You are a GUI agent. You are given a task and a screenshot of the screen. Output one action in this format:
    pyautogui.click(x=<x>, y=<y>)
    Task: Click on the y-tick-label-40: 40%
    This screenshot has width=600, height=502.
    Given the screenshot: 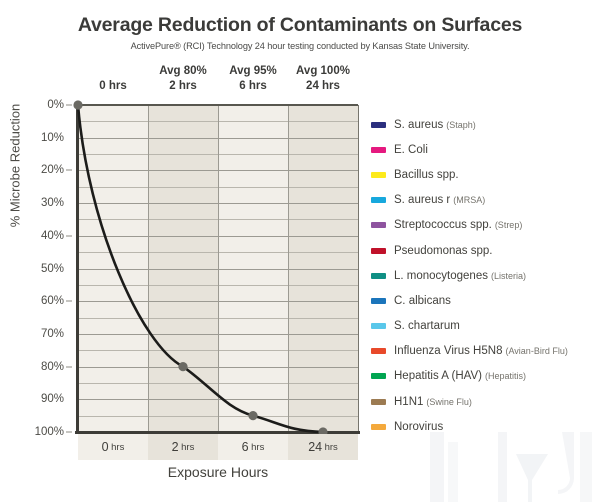 What is the action you would take?
    pyautogui.click(x=52, y=235)
    